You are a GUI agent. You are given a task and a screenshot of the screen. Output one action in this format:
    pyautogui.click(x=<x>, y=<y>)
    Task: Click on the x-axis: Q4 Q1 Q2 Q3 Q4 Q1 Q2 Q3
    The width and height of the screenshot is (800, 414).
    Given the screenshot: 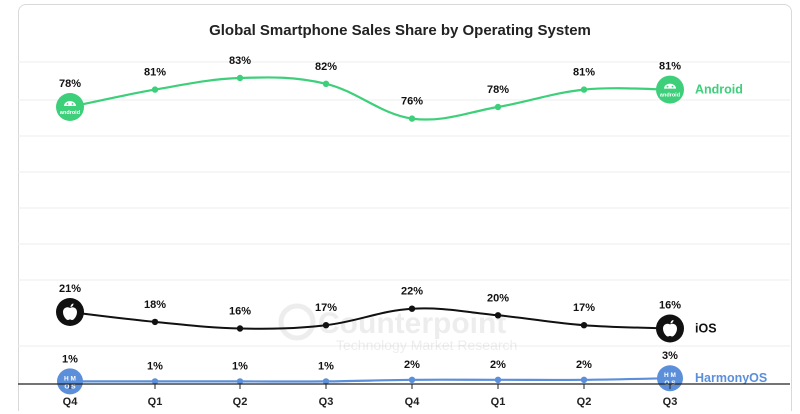 What is the action you would take?
    pyautogui.click(x=404, y=395)
    